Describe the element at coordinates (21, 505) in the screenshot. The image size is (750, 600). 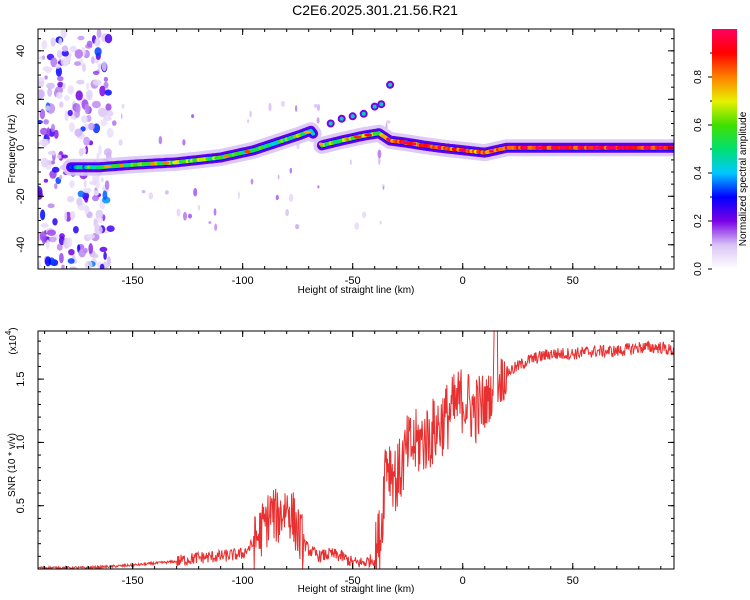
I see `y-tick-label: 0.5` at that location.